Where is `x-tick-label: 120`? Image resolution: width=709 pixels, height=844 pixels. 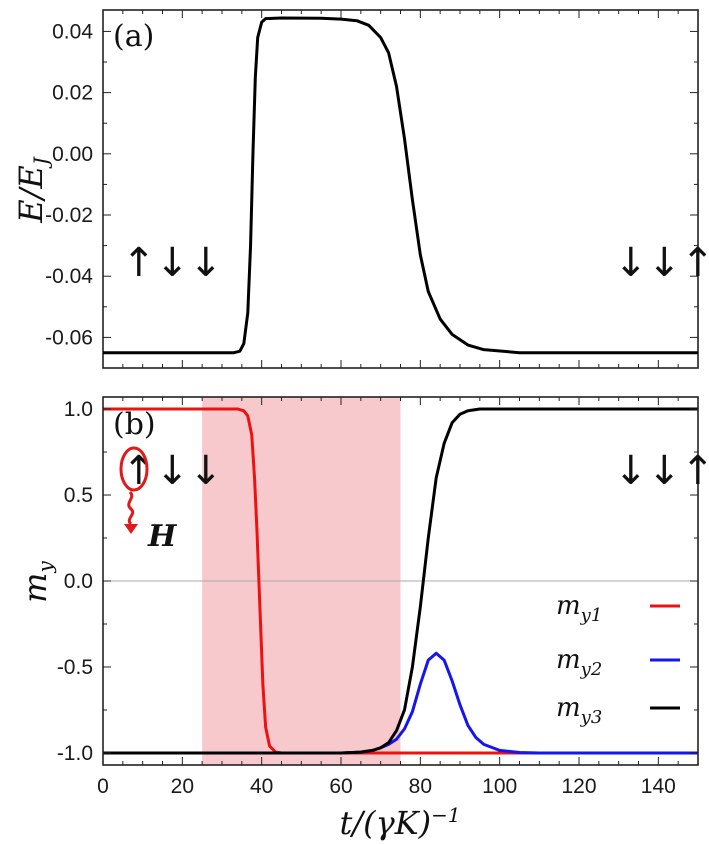
x-tick-label: 120 is located at coordinates (578, 786).